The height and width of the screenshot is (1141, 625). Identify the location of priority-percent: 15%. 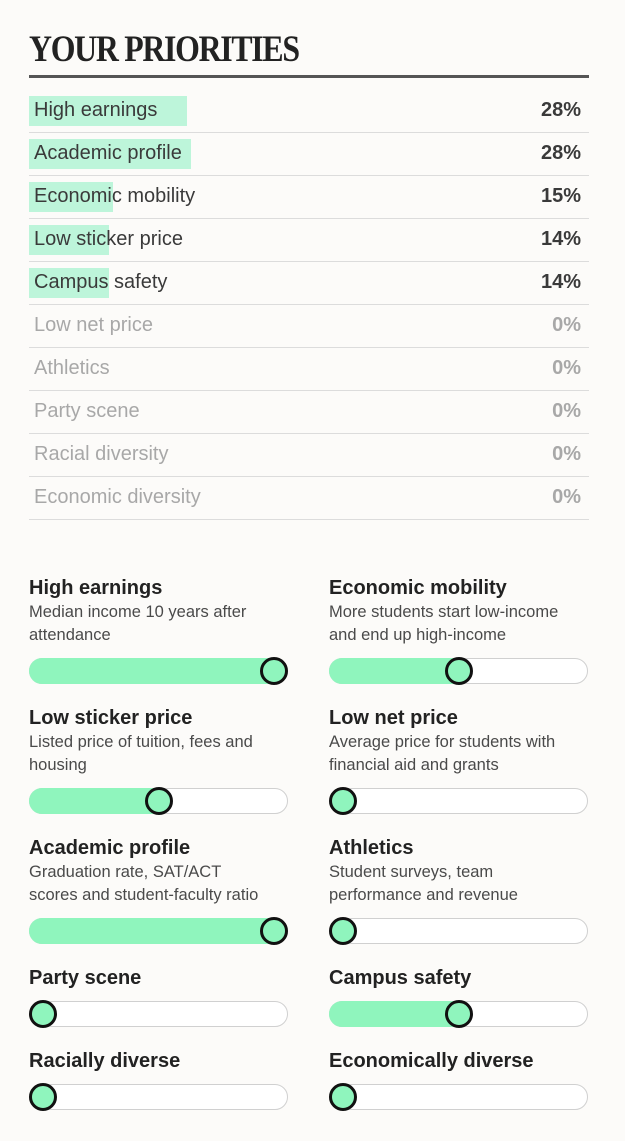
(560, 196).